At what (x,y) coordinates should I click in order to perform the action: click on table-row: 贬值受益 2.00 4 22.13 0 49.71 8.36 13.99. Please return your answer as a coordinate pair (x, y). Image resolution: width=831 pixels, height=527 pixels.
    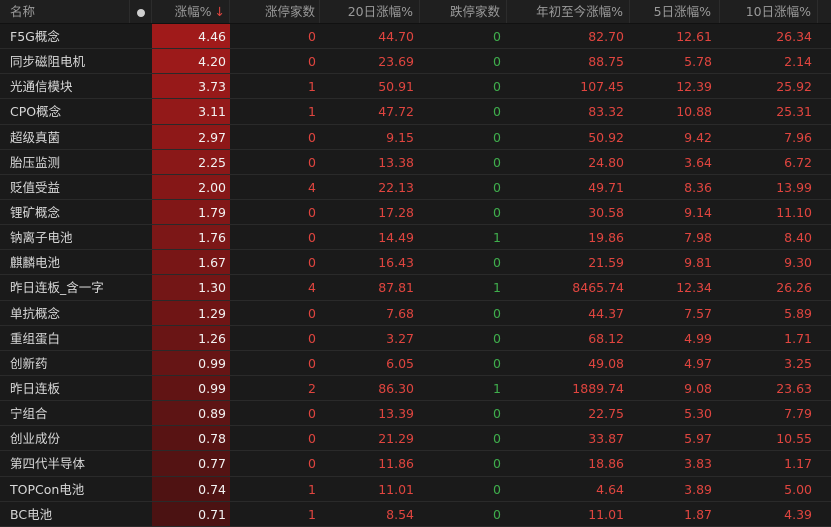
    Looking at the image, I should click on (415, 187).